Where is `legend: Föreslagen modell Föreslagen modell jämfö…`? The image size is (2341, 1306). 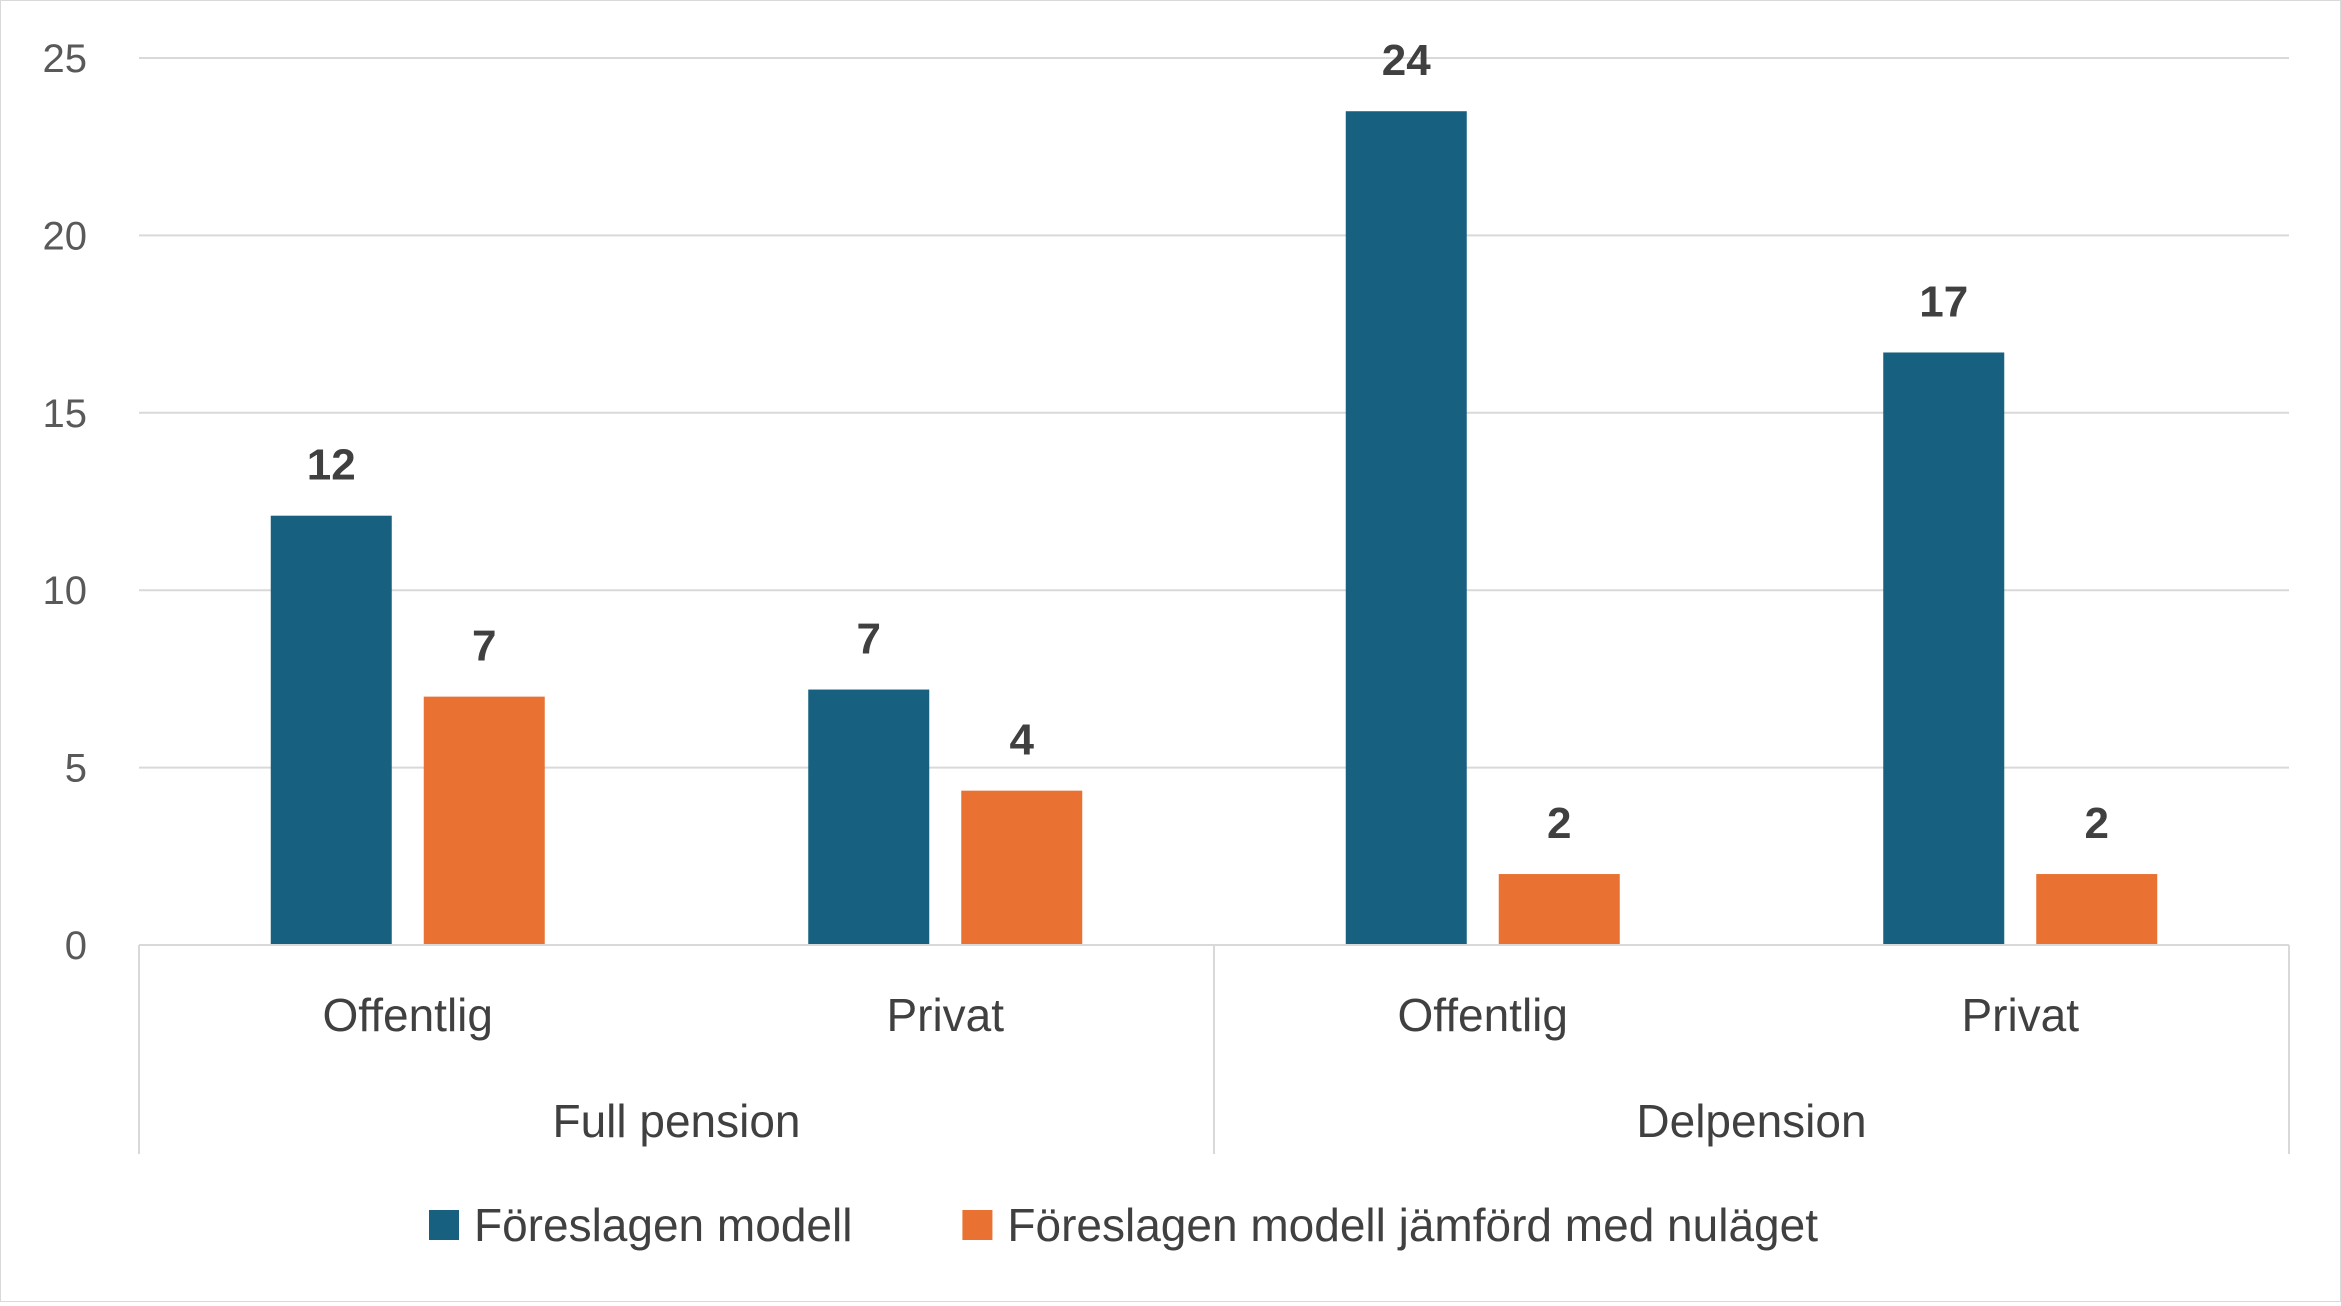 legend: Föreslagen modell Föreslagen modell jämfö… is located at coordinates (1123, 1225).